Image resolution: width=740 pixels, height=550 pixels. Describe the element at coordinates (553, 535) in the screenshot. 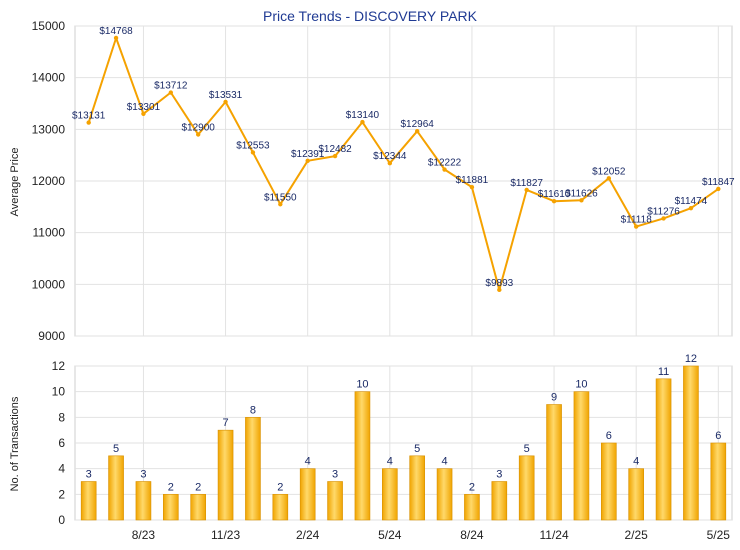

I see `x-tick-label: 11/24` at that location.